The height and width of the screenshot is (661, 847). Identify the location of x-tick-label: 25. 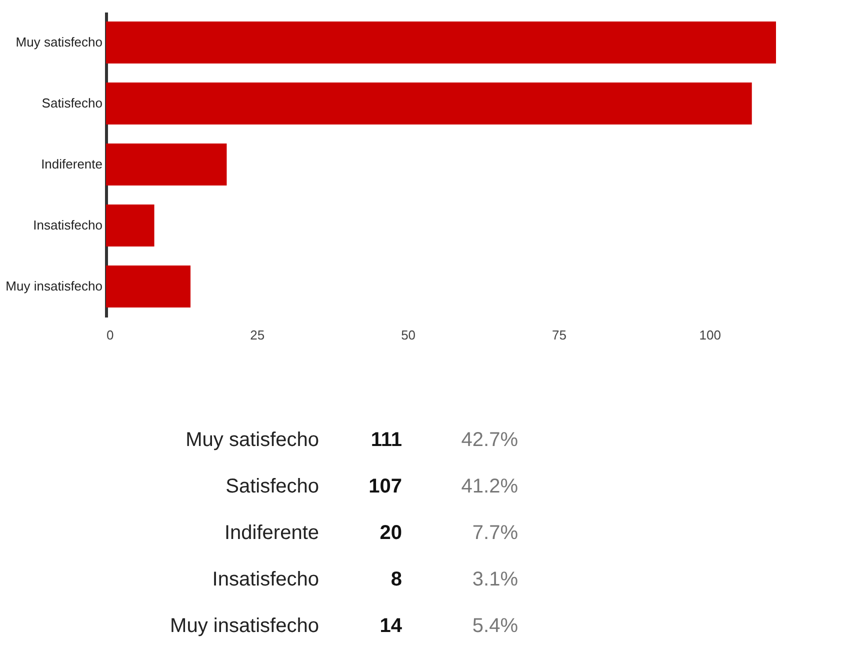
(257, 335).